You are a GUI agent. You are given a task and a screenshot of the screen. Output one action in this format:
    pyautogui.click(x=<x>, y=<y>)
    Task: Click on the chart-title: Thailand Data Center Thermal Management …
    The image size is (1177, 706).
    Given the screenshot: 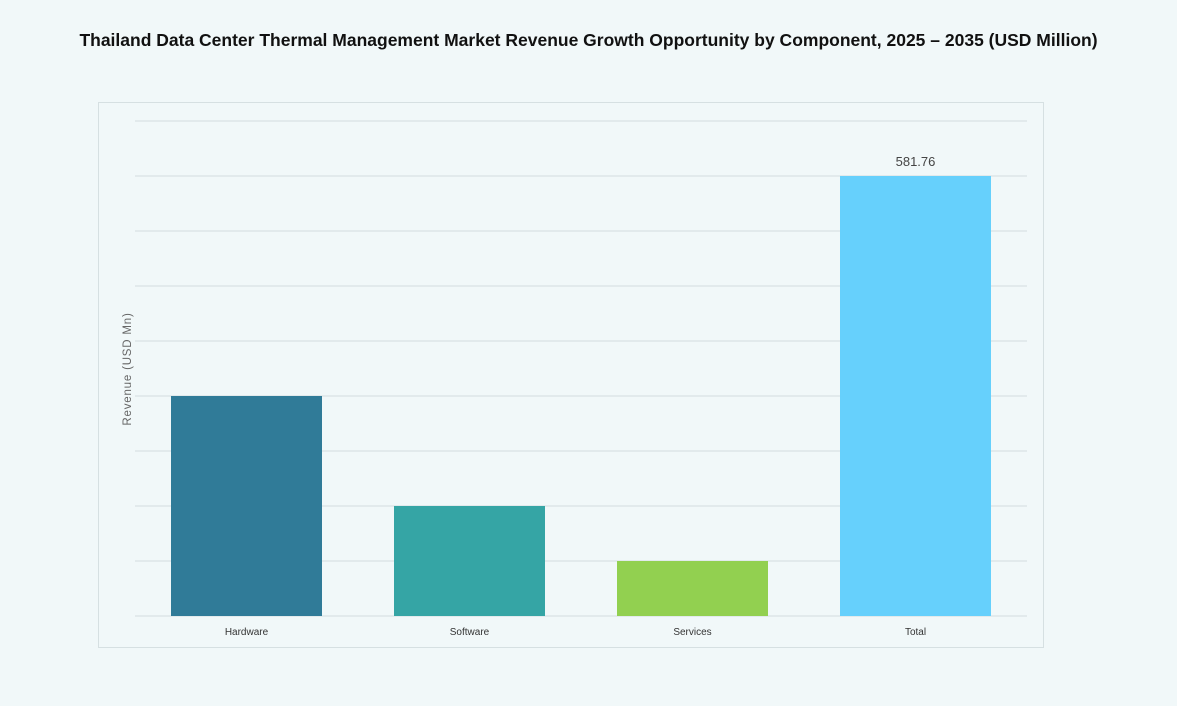 What is the action you would take?
    pyautogui.click(x=588, y=40)
    